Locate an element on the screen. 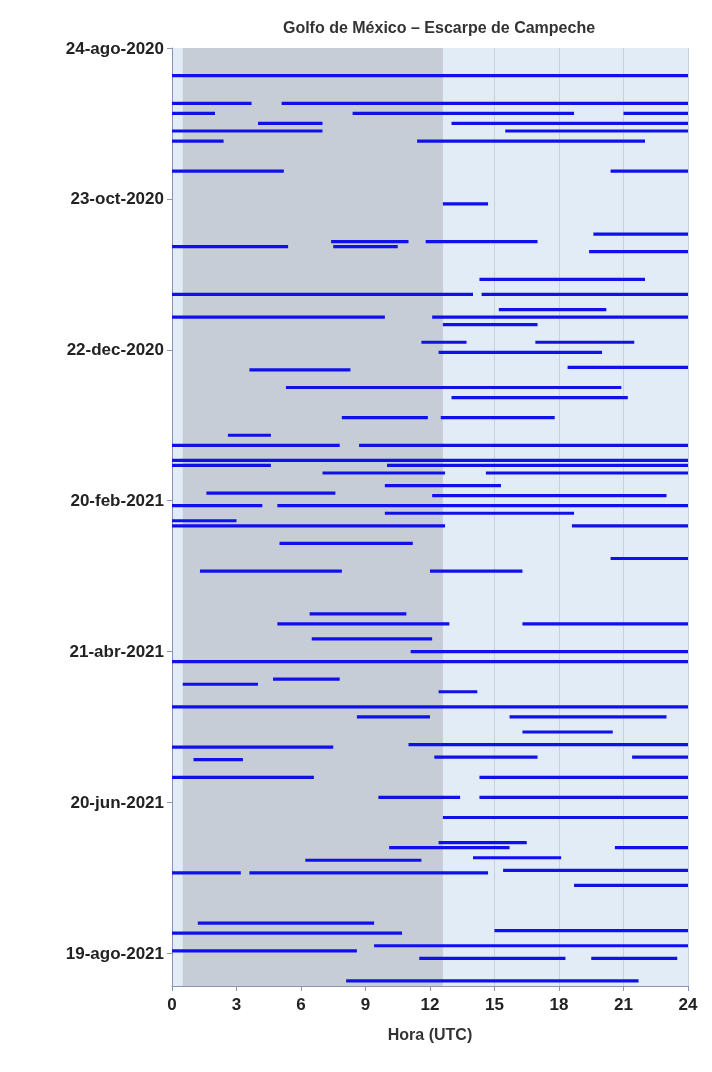 The height and width of the screenshot is (1072, 712). x-tick-label: 3 is located at coordinates (236, 1004).